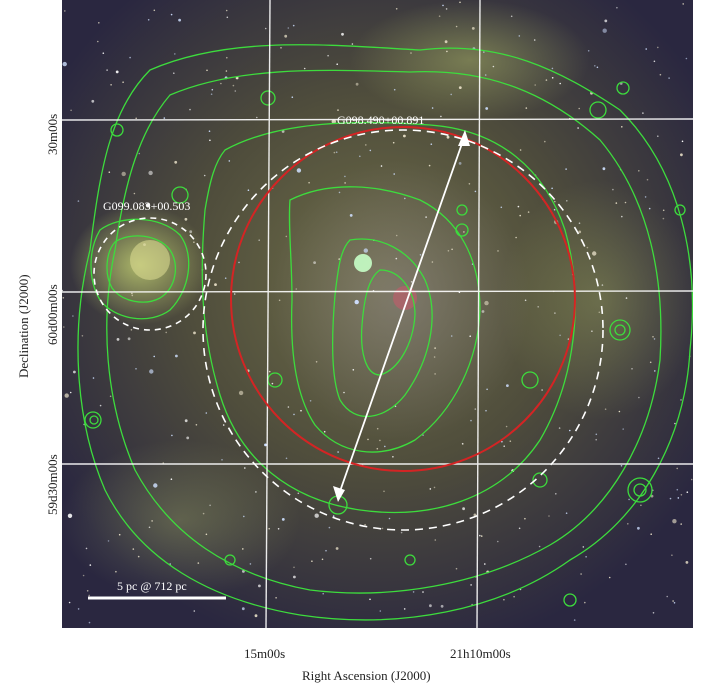  Describe the element at coordinates (264, 653) in the screenshot. I see `x-tick-label-1: 15m00s` at that location.